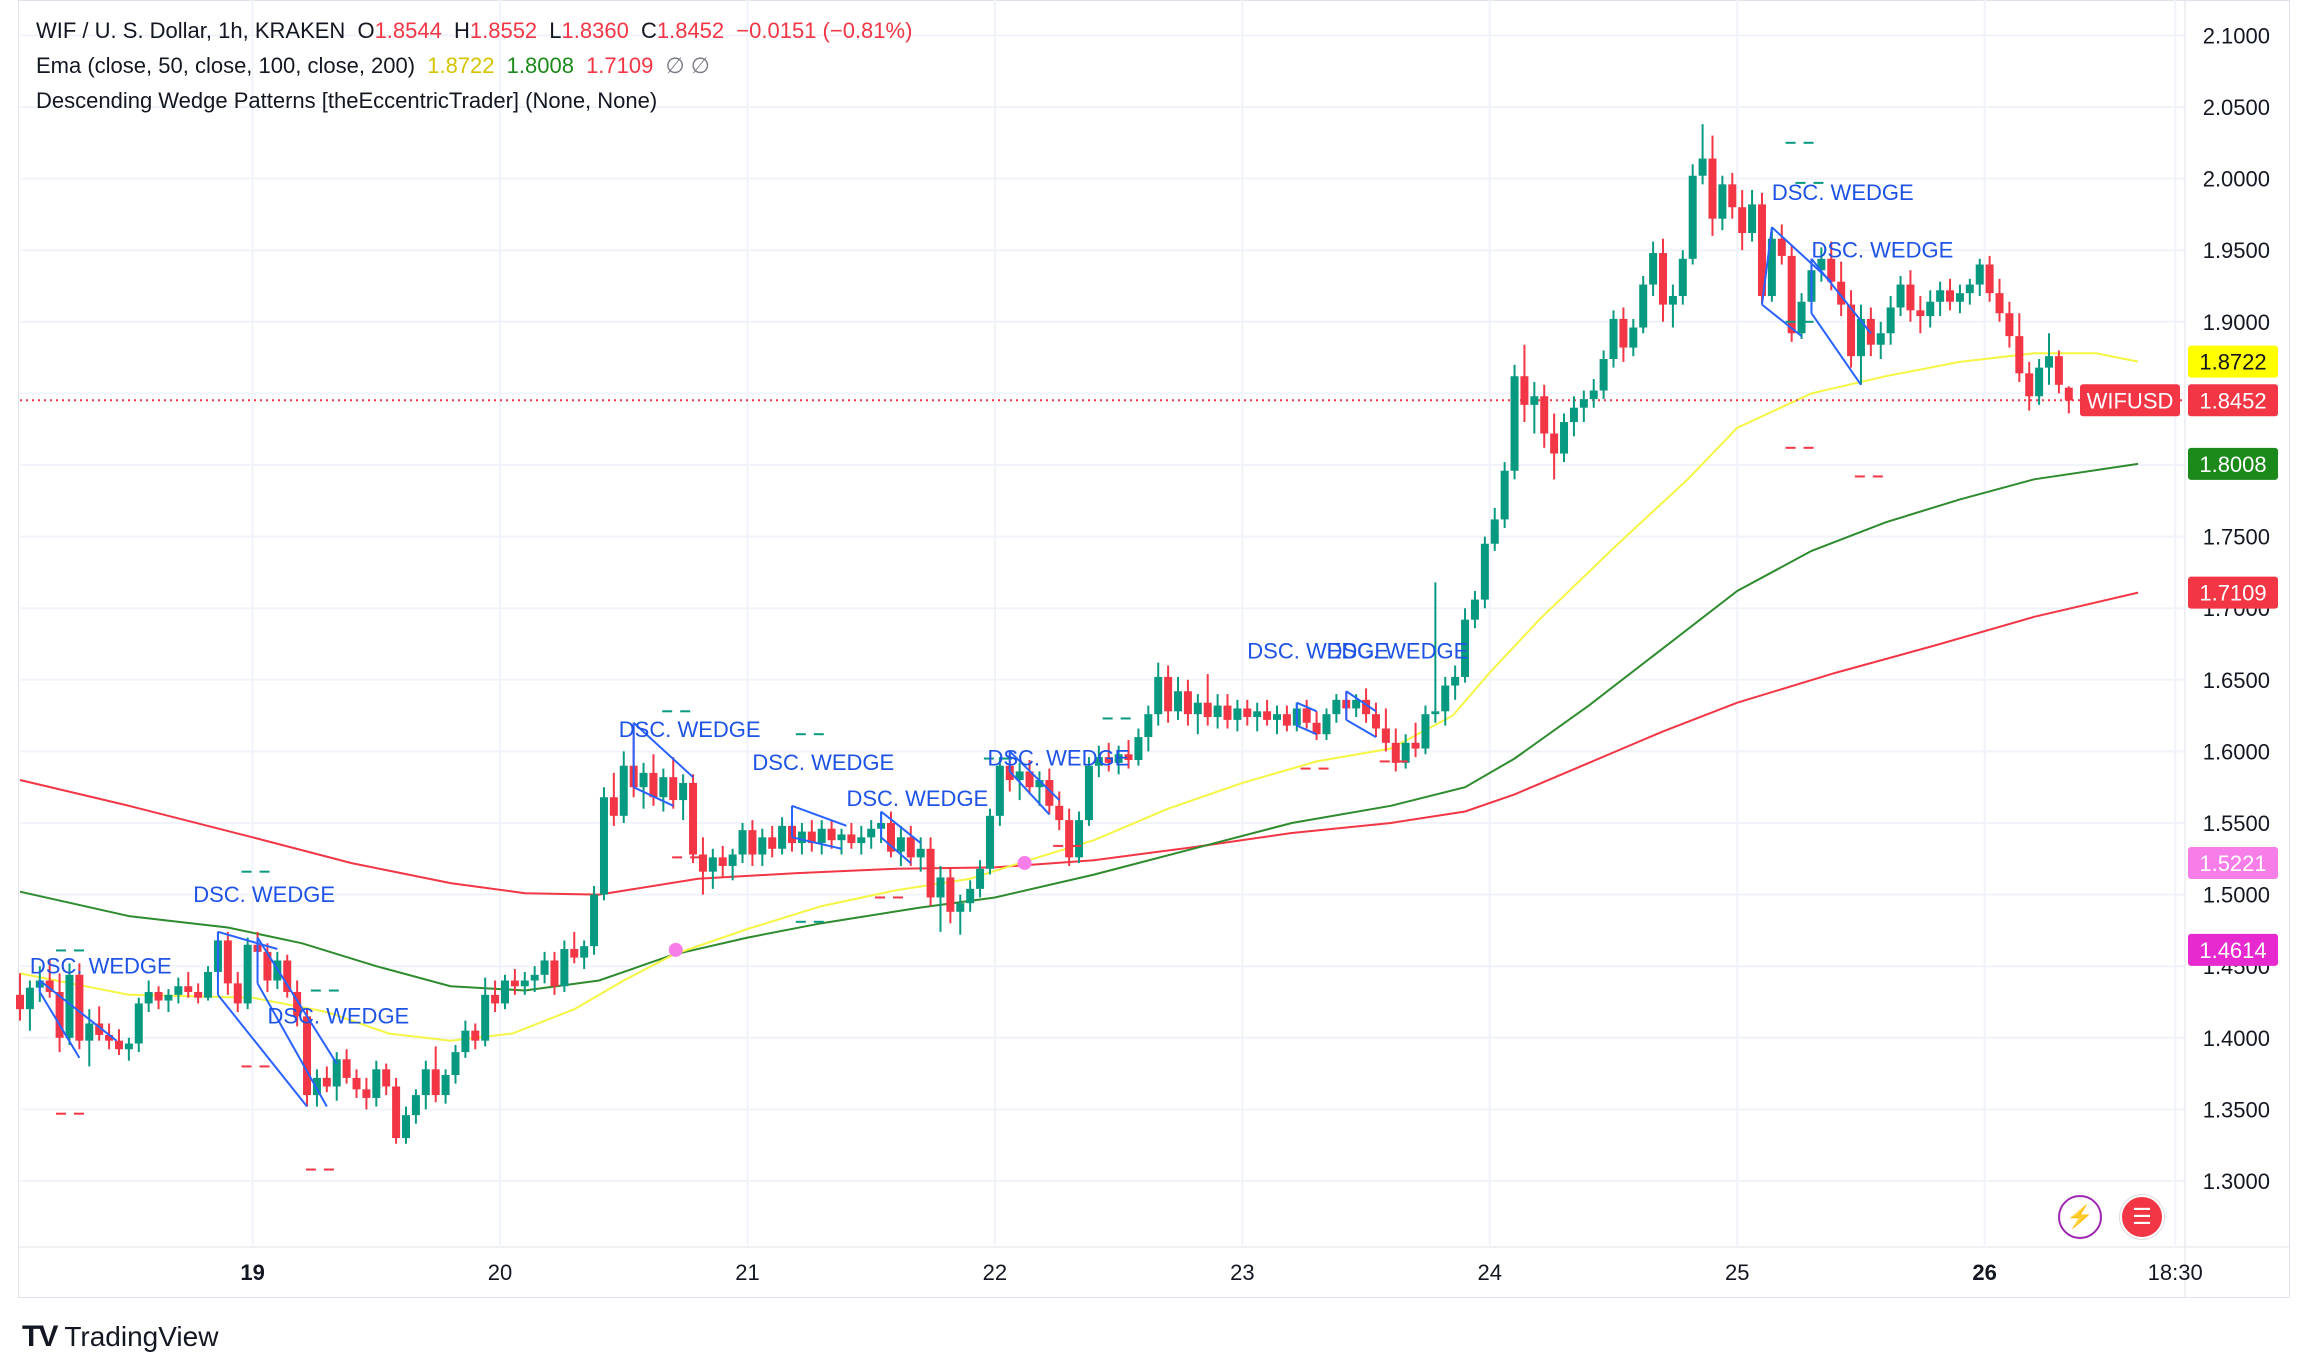 Image resolution: width=2308 pixels, height=1367 pixels. Describe the element at coordinates (500, 1272) in the screenshot. I see `time-tick-label: 20` at that location.